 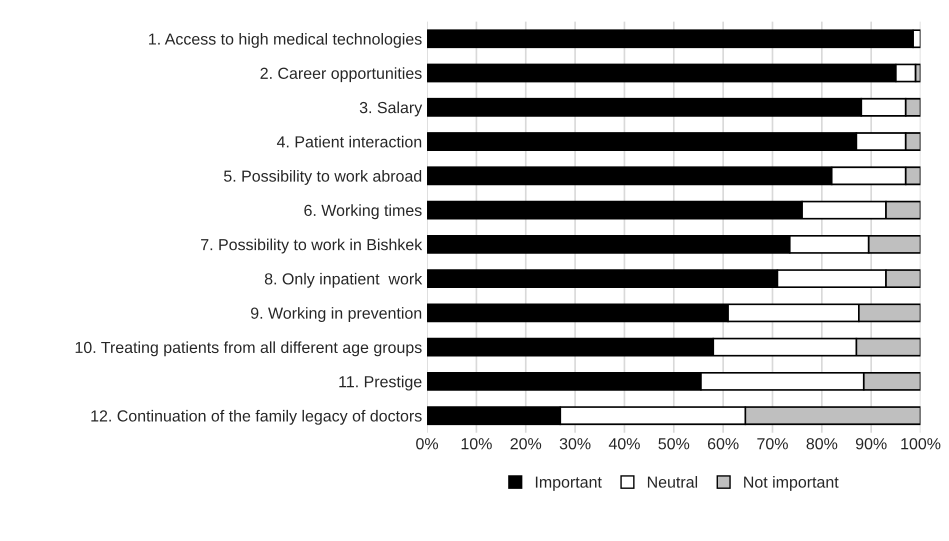 What do you see at coordinates (569, 483) in the screenshot?
I see `legend-label: Important` at bounding box center [569, 483].